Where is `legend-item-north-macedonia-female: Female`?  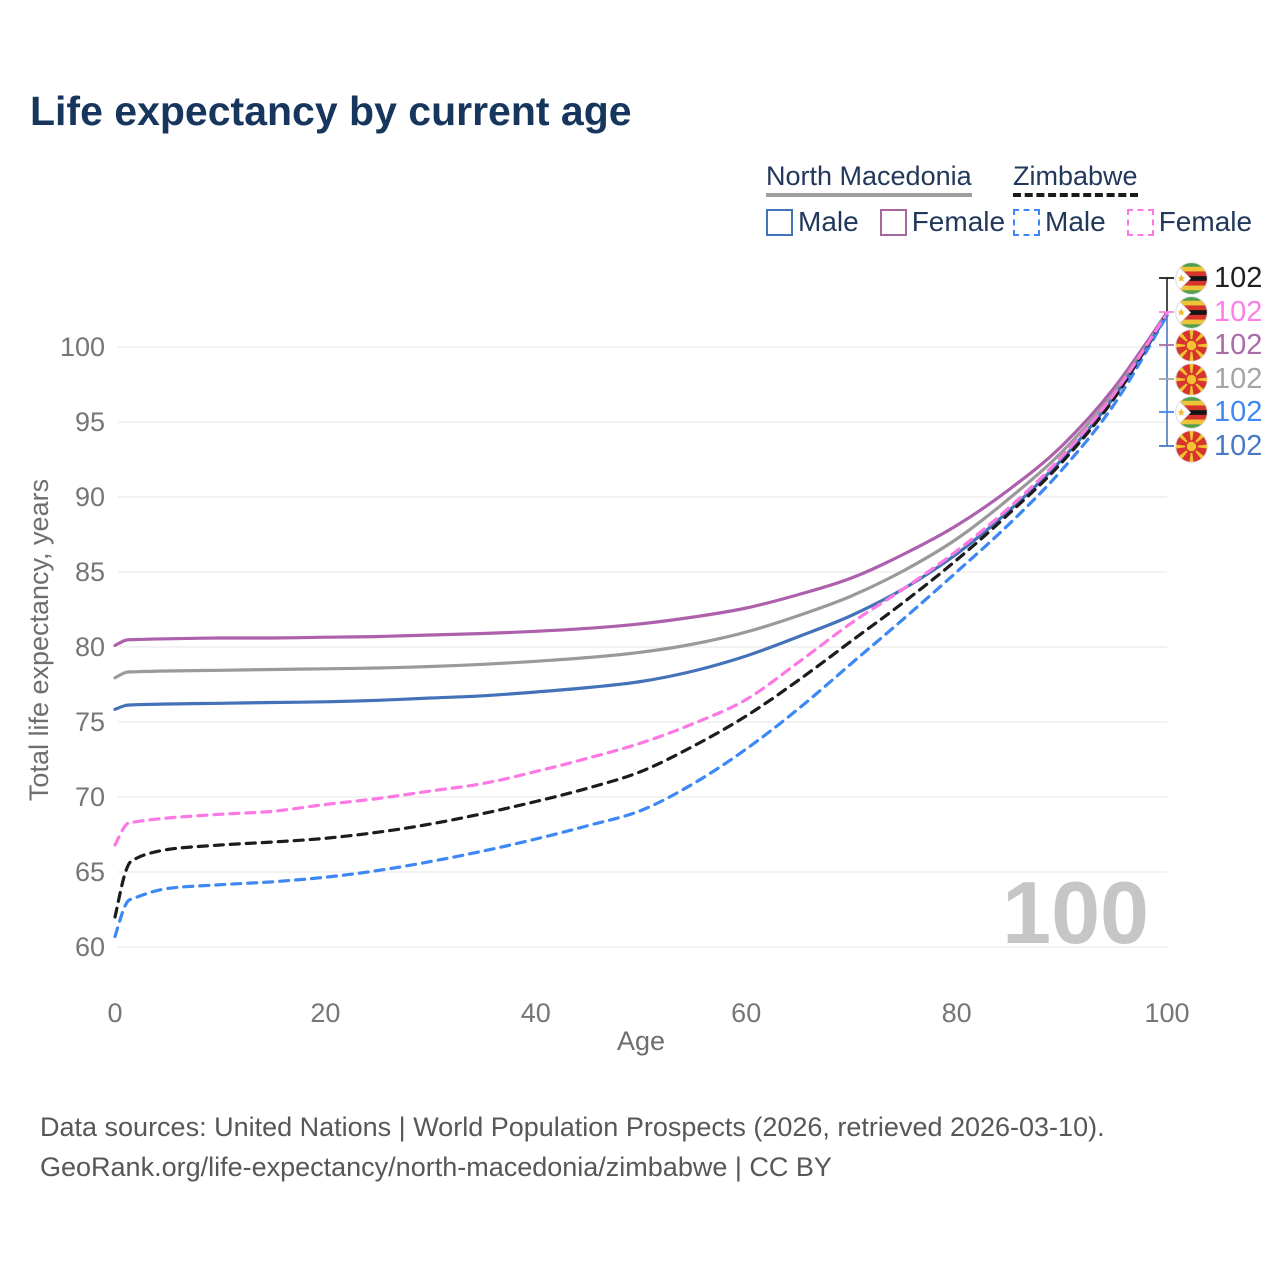
legend-item-north-macedonia-female: Female is located at coordinates (942, 222).